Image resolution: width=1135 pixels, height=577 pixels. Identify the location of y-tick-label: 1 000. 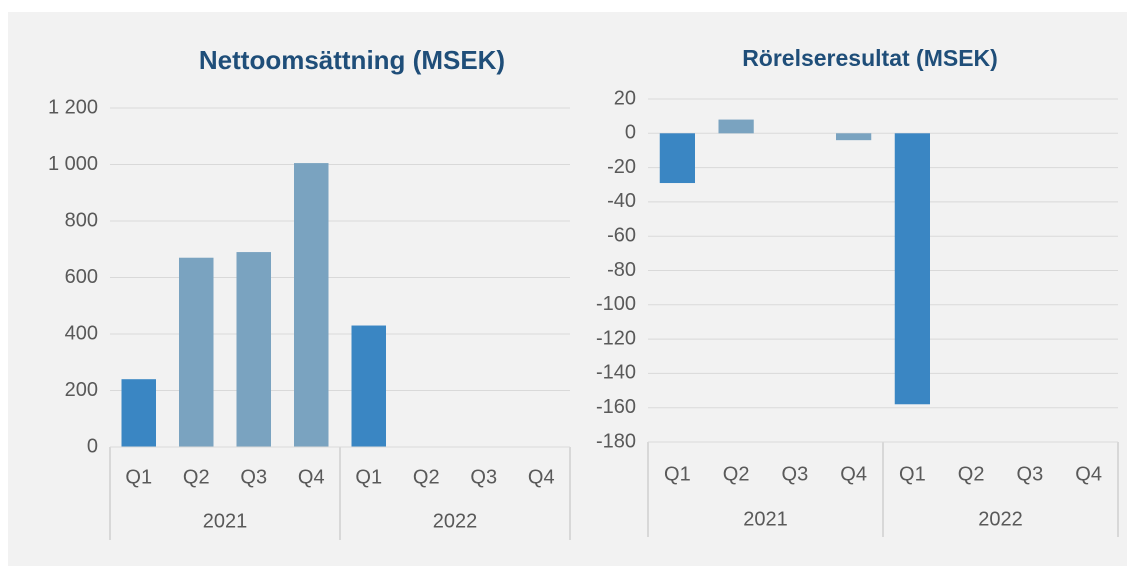
(73, 164).